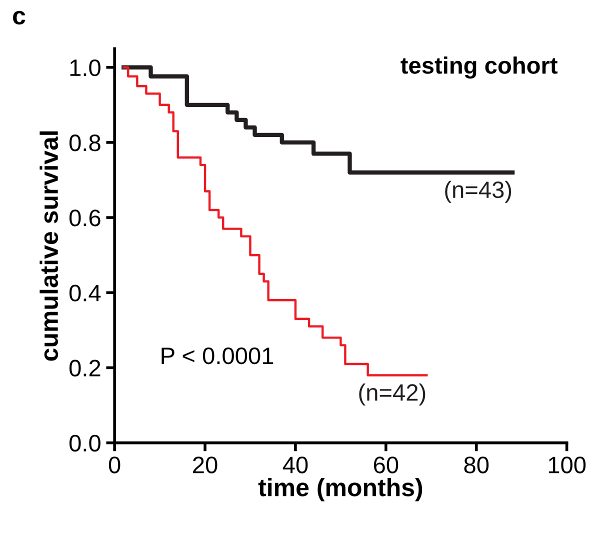 The width and height of the screenshot is (603, 540). Describe the element at coordinates (205, 465) in the screenshot. I see `x-tick-label: 20` at that location.